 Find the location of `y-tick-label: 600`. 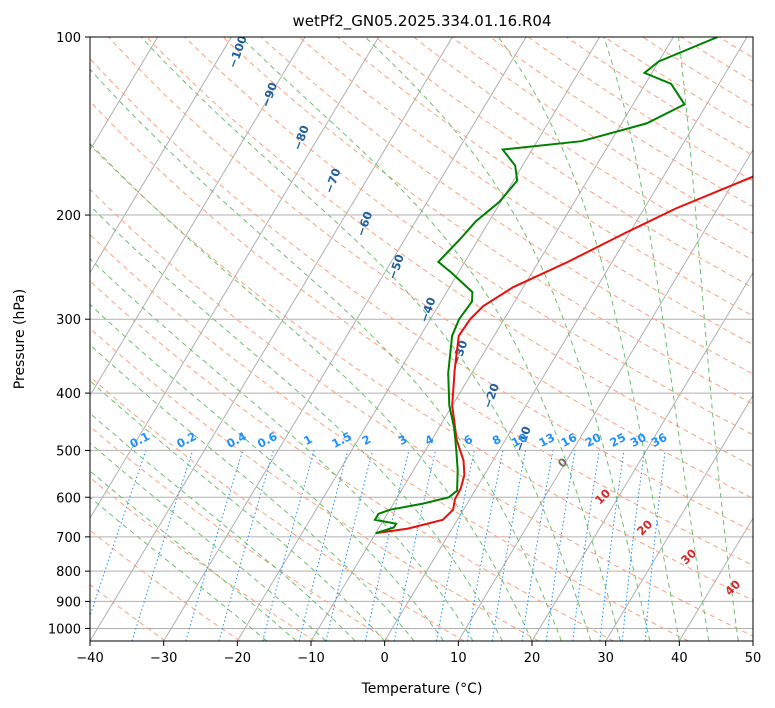

y-tick-label: 600 is located at coordinates (68, 498).